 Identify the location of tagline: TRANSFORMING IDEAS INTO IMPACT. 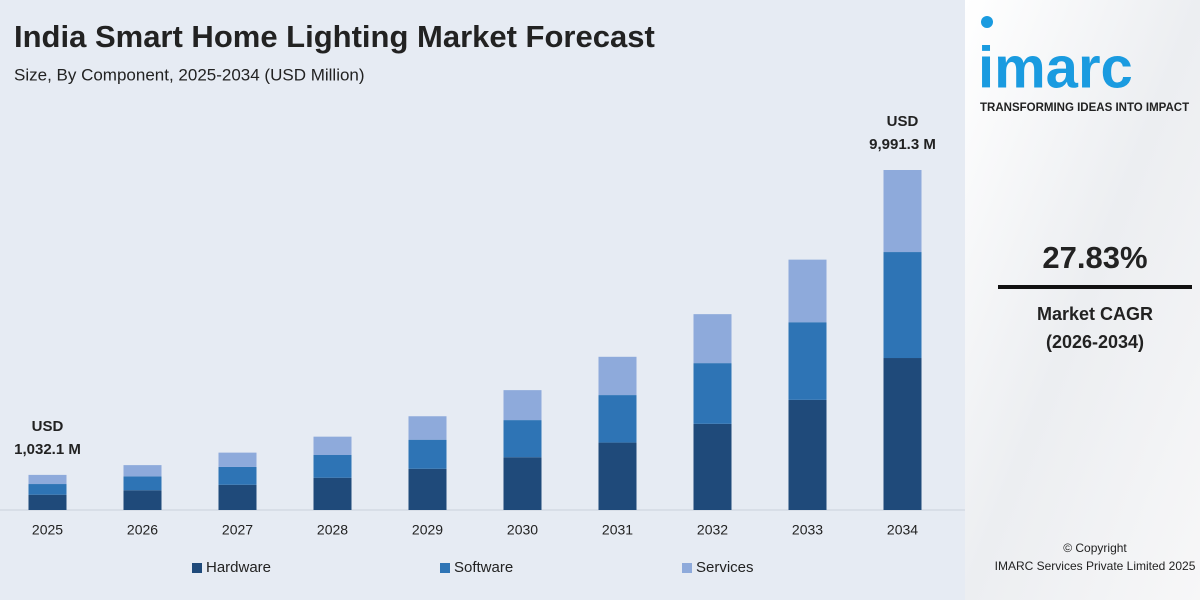
(1084, 108).